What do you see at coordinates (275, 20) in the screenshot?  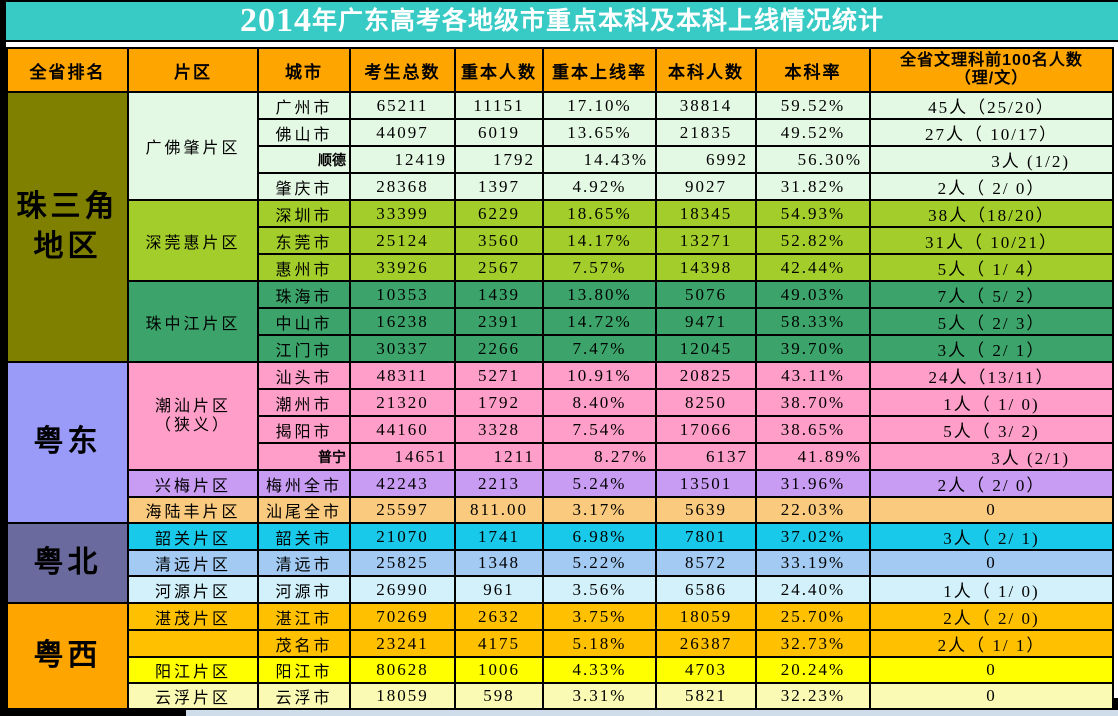 I see `title-year: 2014` at bounding box center [275, 20].